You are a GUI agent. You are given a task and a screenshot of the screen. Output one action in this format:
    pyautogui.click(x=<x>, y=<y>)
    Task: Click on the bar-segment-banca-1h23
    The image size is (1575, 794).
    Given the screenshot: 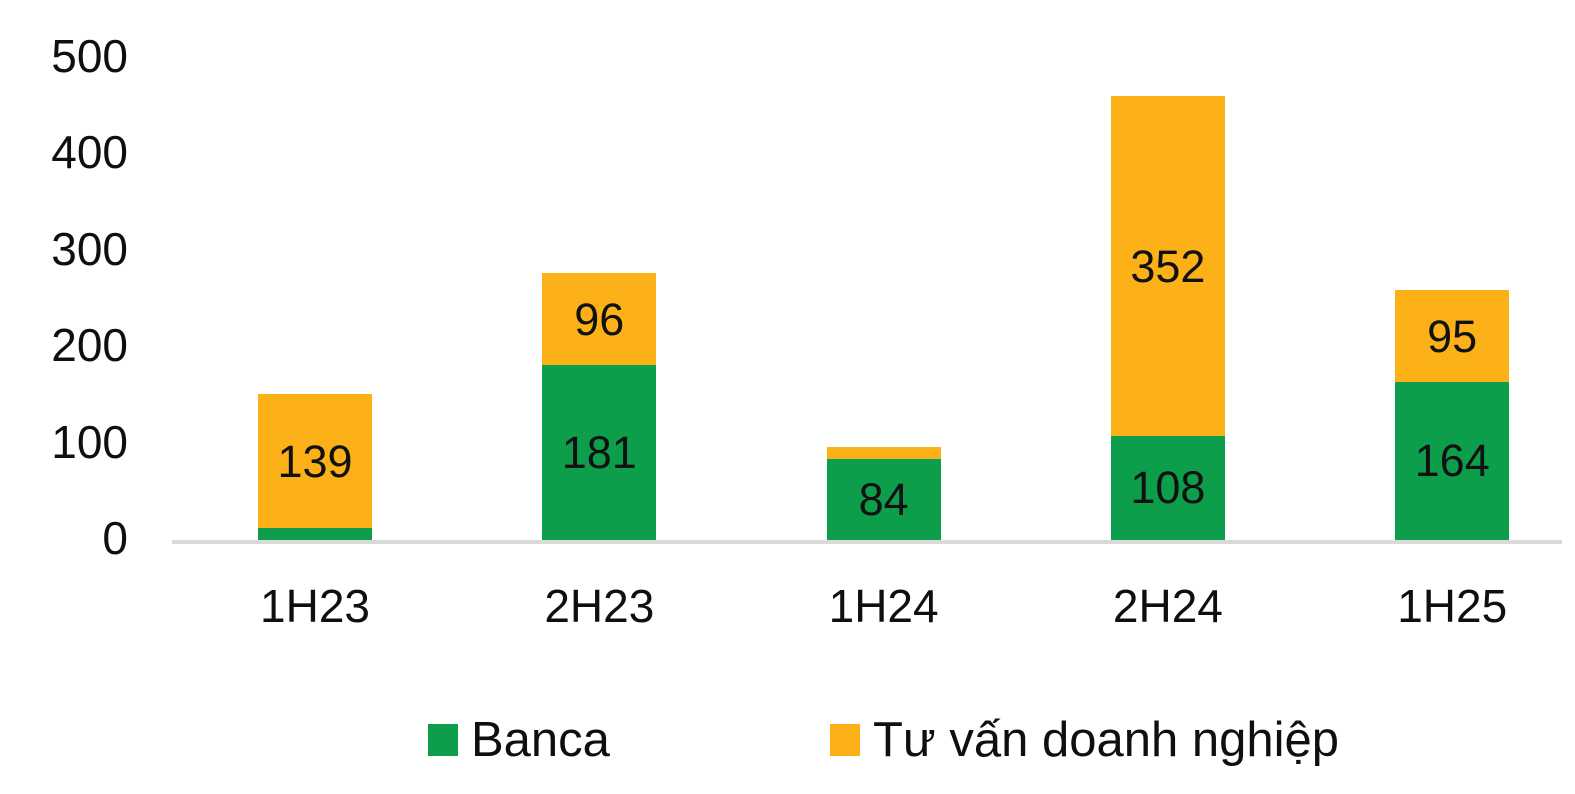 What is the action you would take?
    pyautogui.click(x=315, y=534)
    